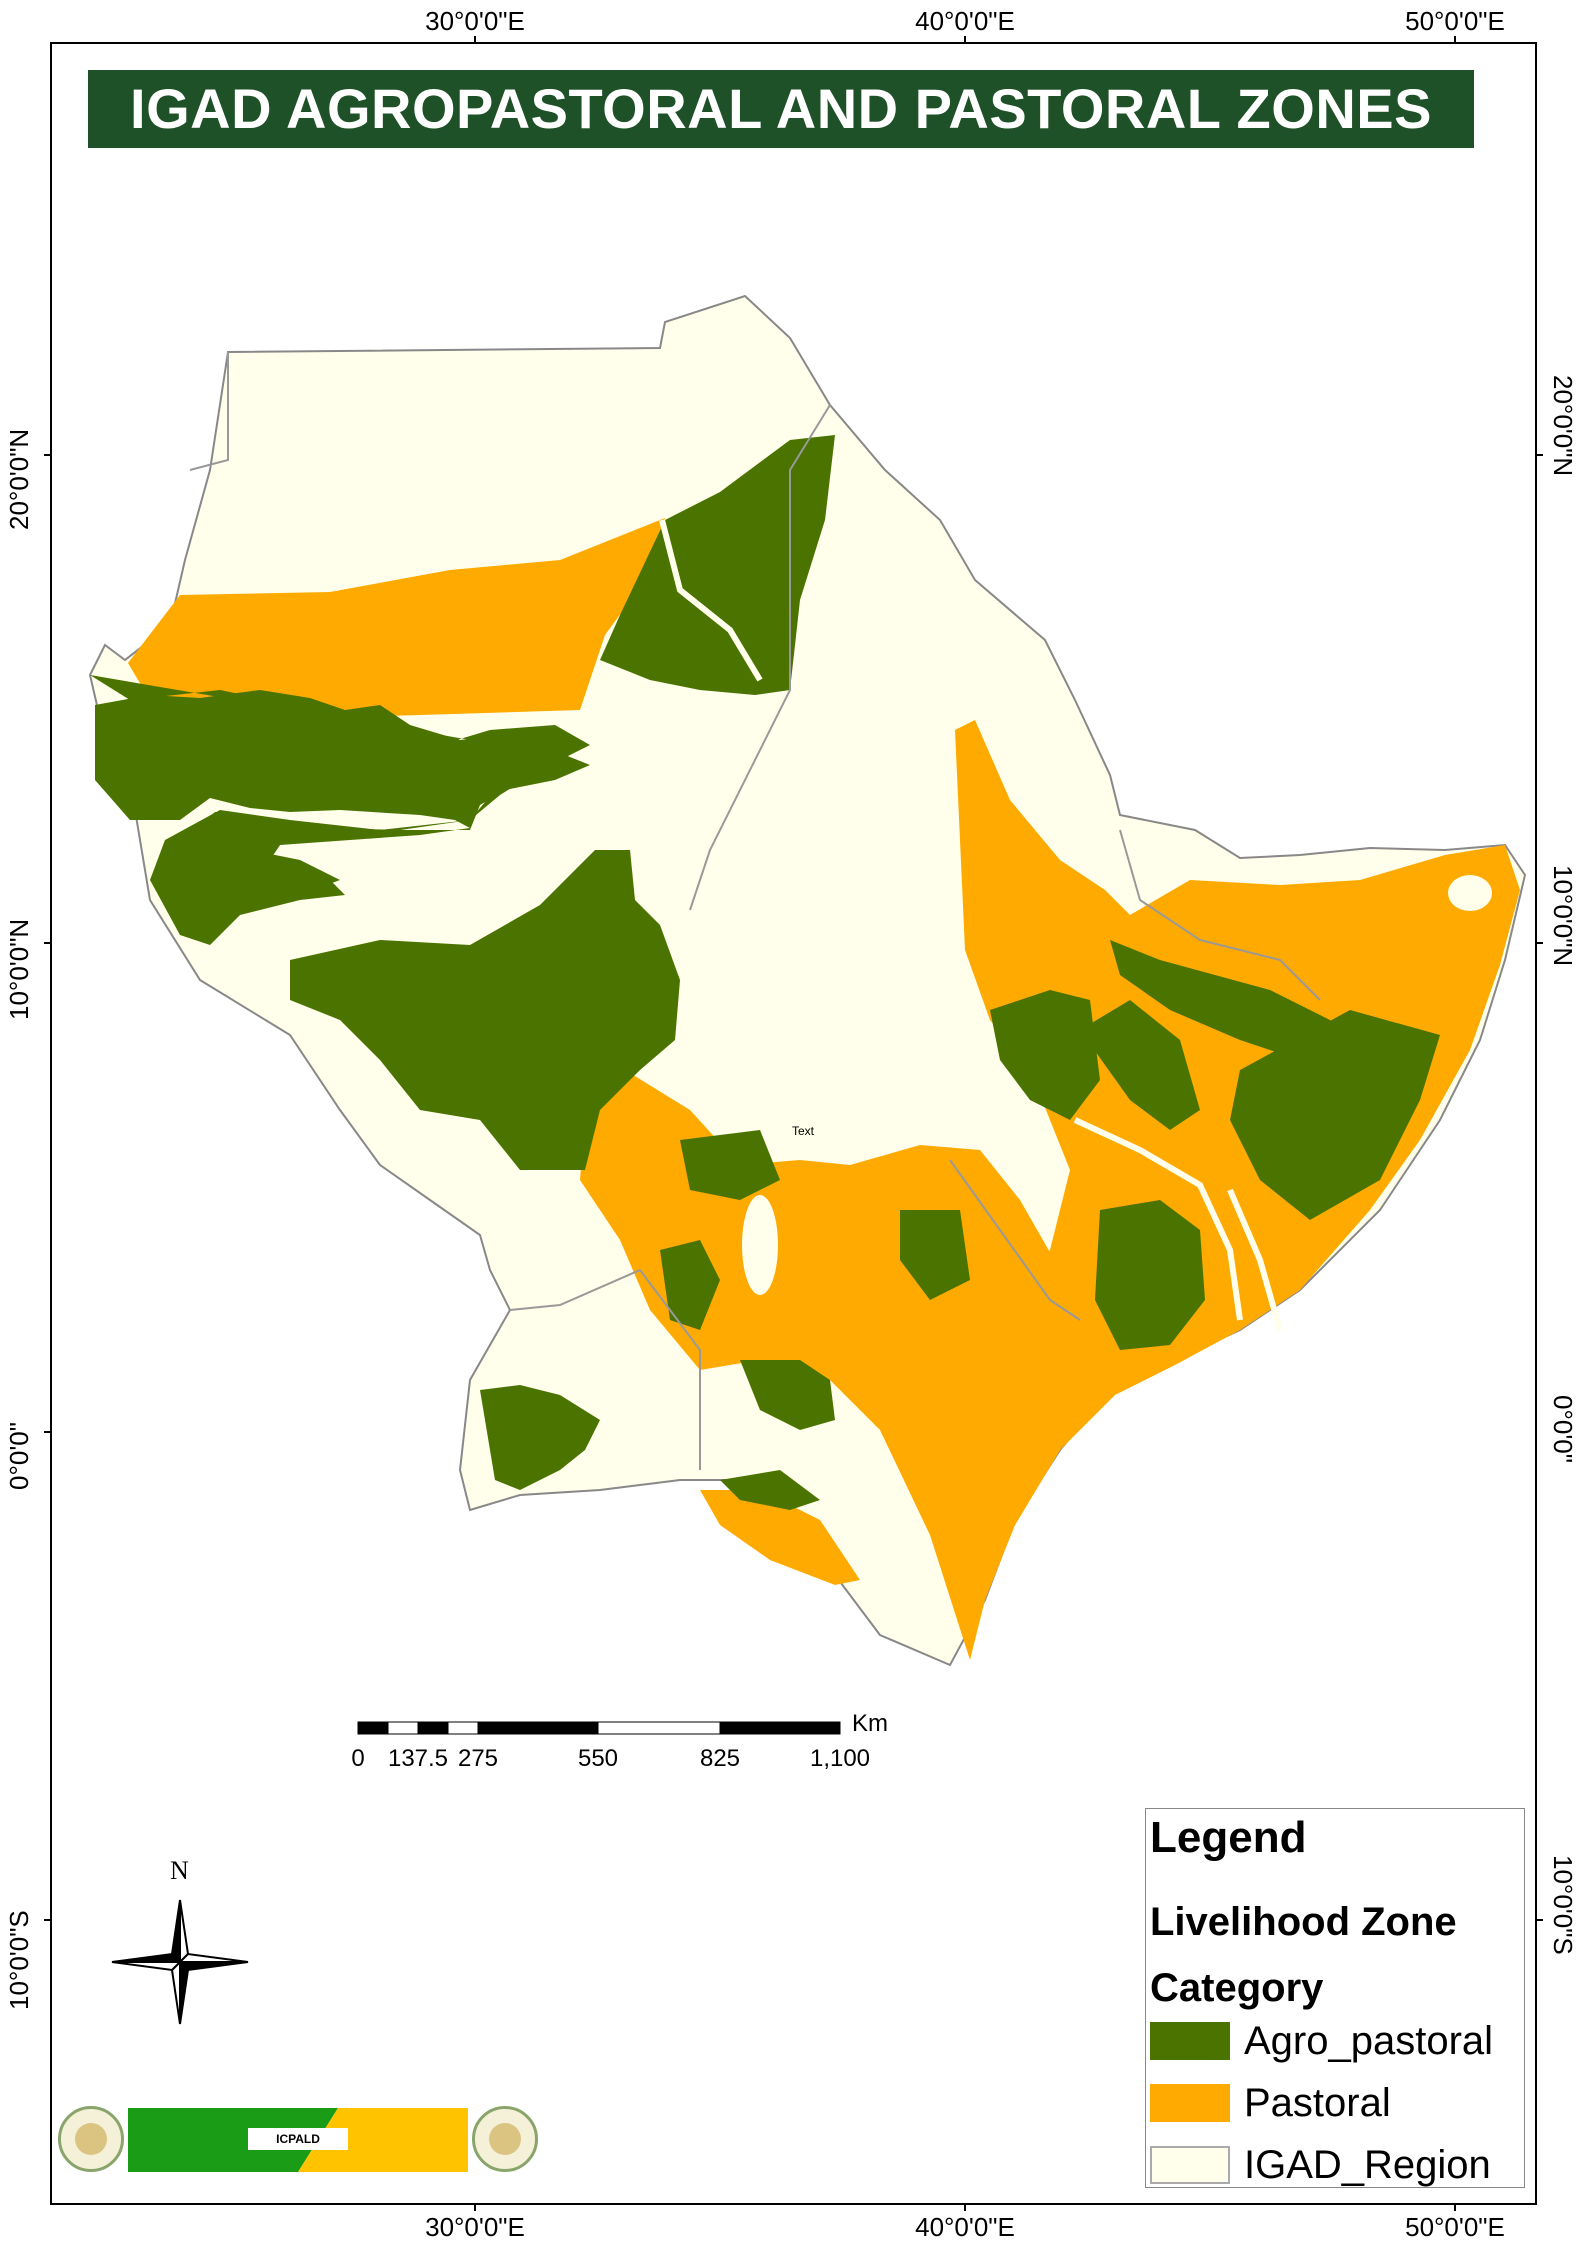 Image resolution: width=1587 pixels, height=2245 pixels. I want to click on legend-item-label: IGAD_Region, so click(1367, 2164).